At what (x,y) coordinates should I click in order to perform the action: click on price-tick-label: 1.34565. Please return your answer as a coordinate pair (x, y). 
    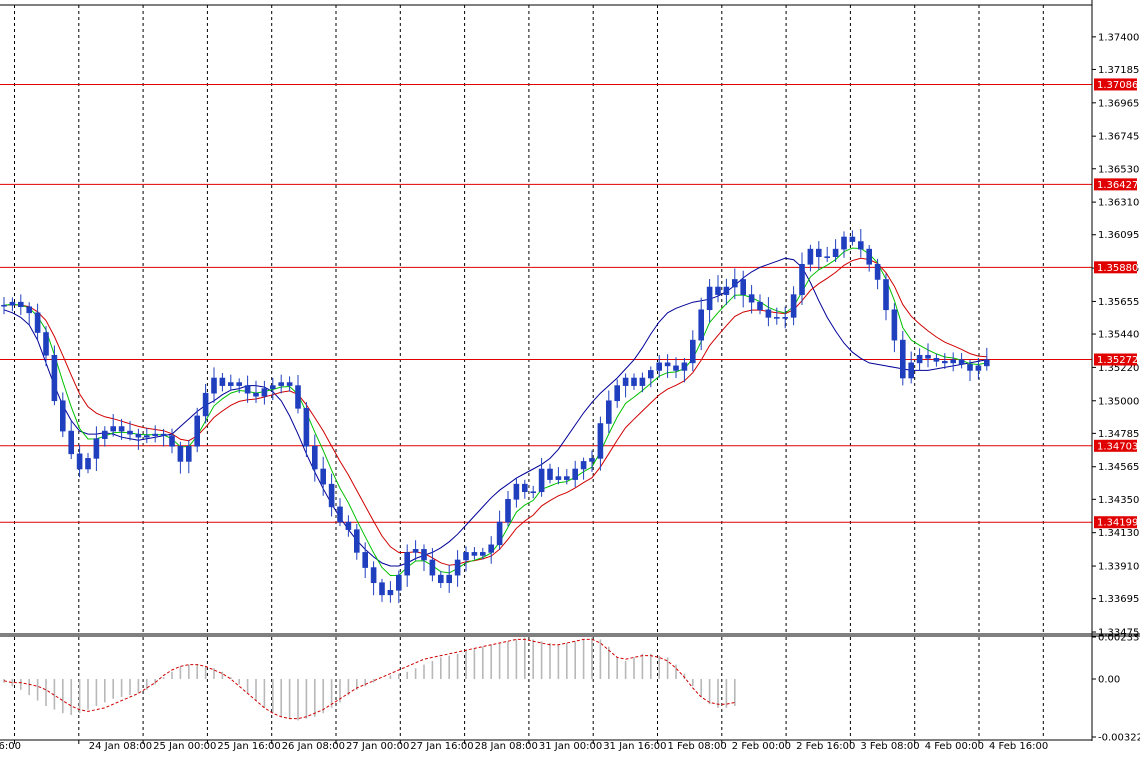
    Looking at the image, I should click on (1118, 467).